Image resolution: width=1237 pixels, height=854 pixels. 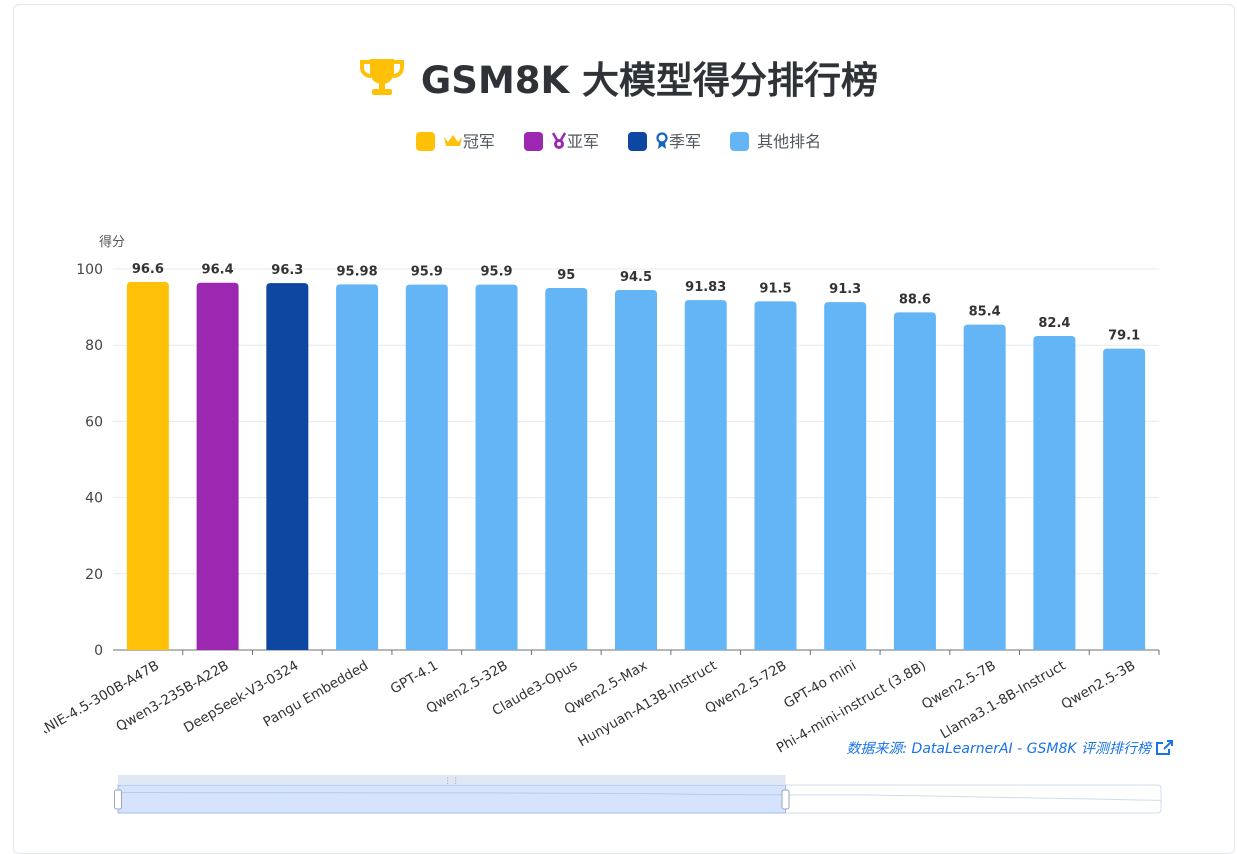 What do you see at coordinates (94, 346) in the screenshot?
I see `y-tick-label: 80` at bounding box center [94, 346].